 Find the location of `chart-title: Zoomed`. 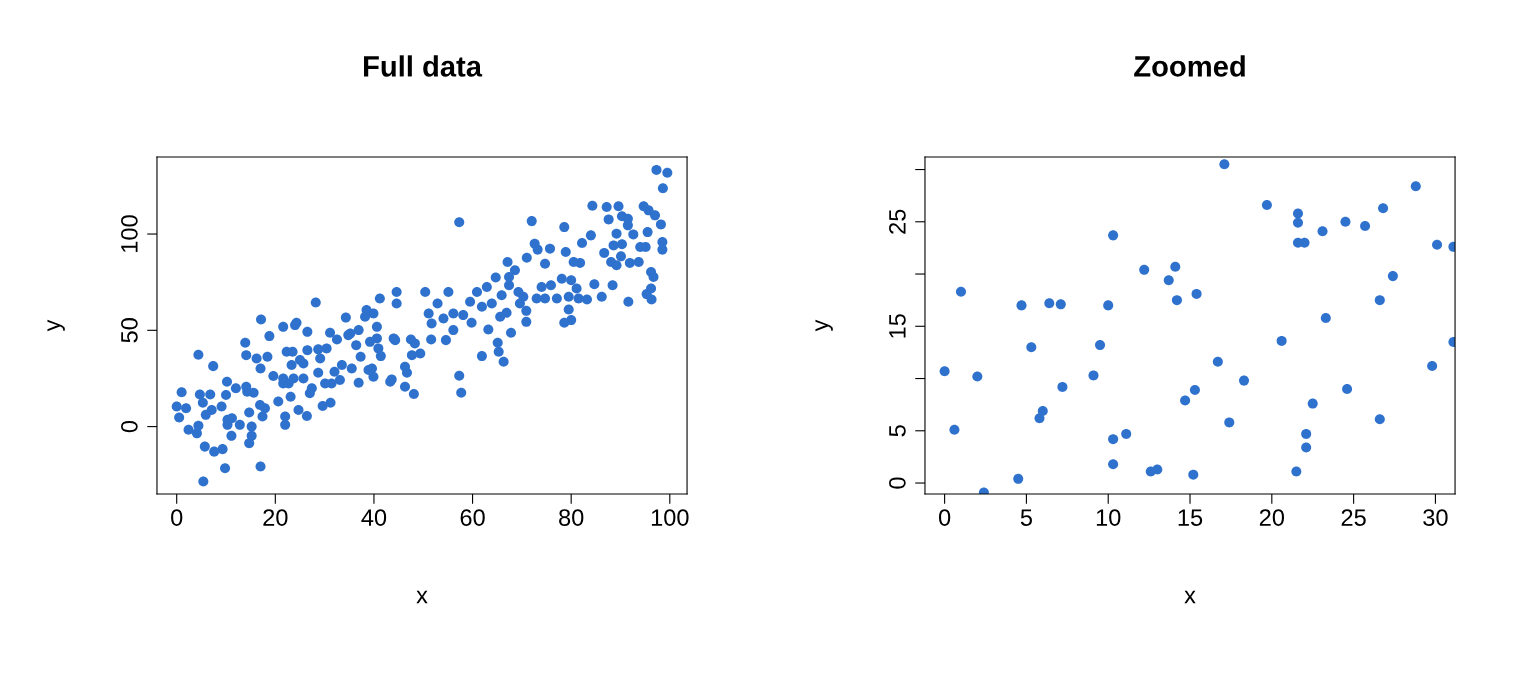

chart-title: Zoomed is located at coordinates (1189, 66).